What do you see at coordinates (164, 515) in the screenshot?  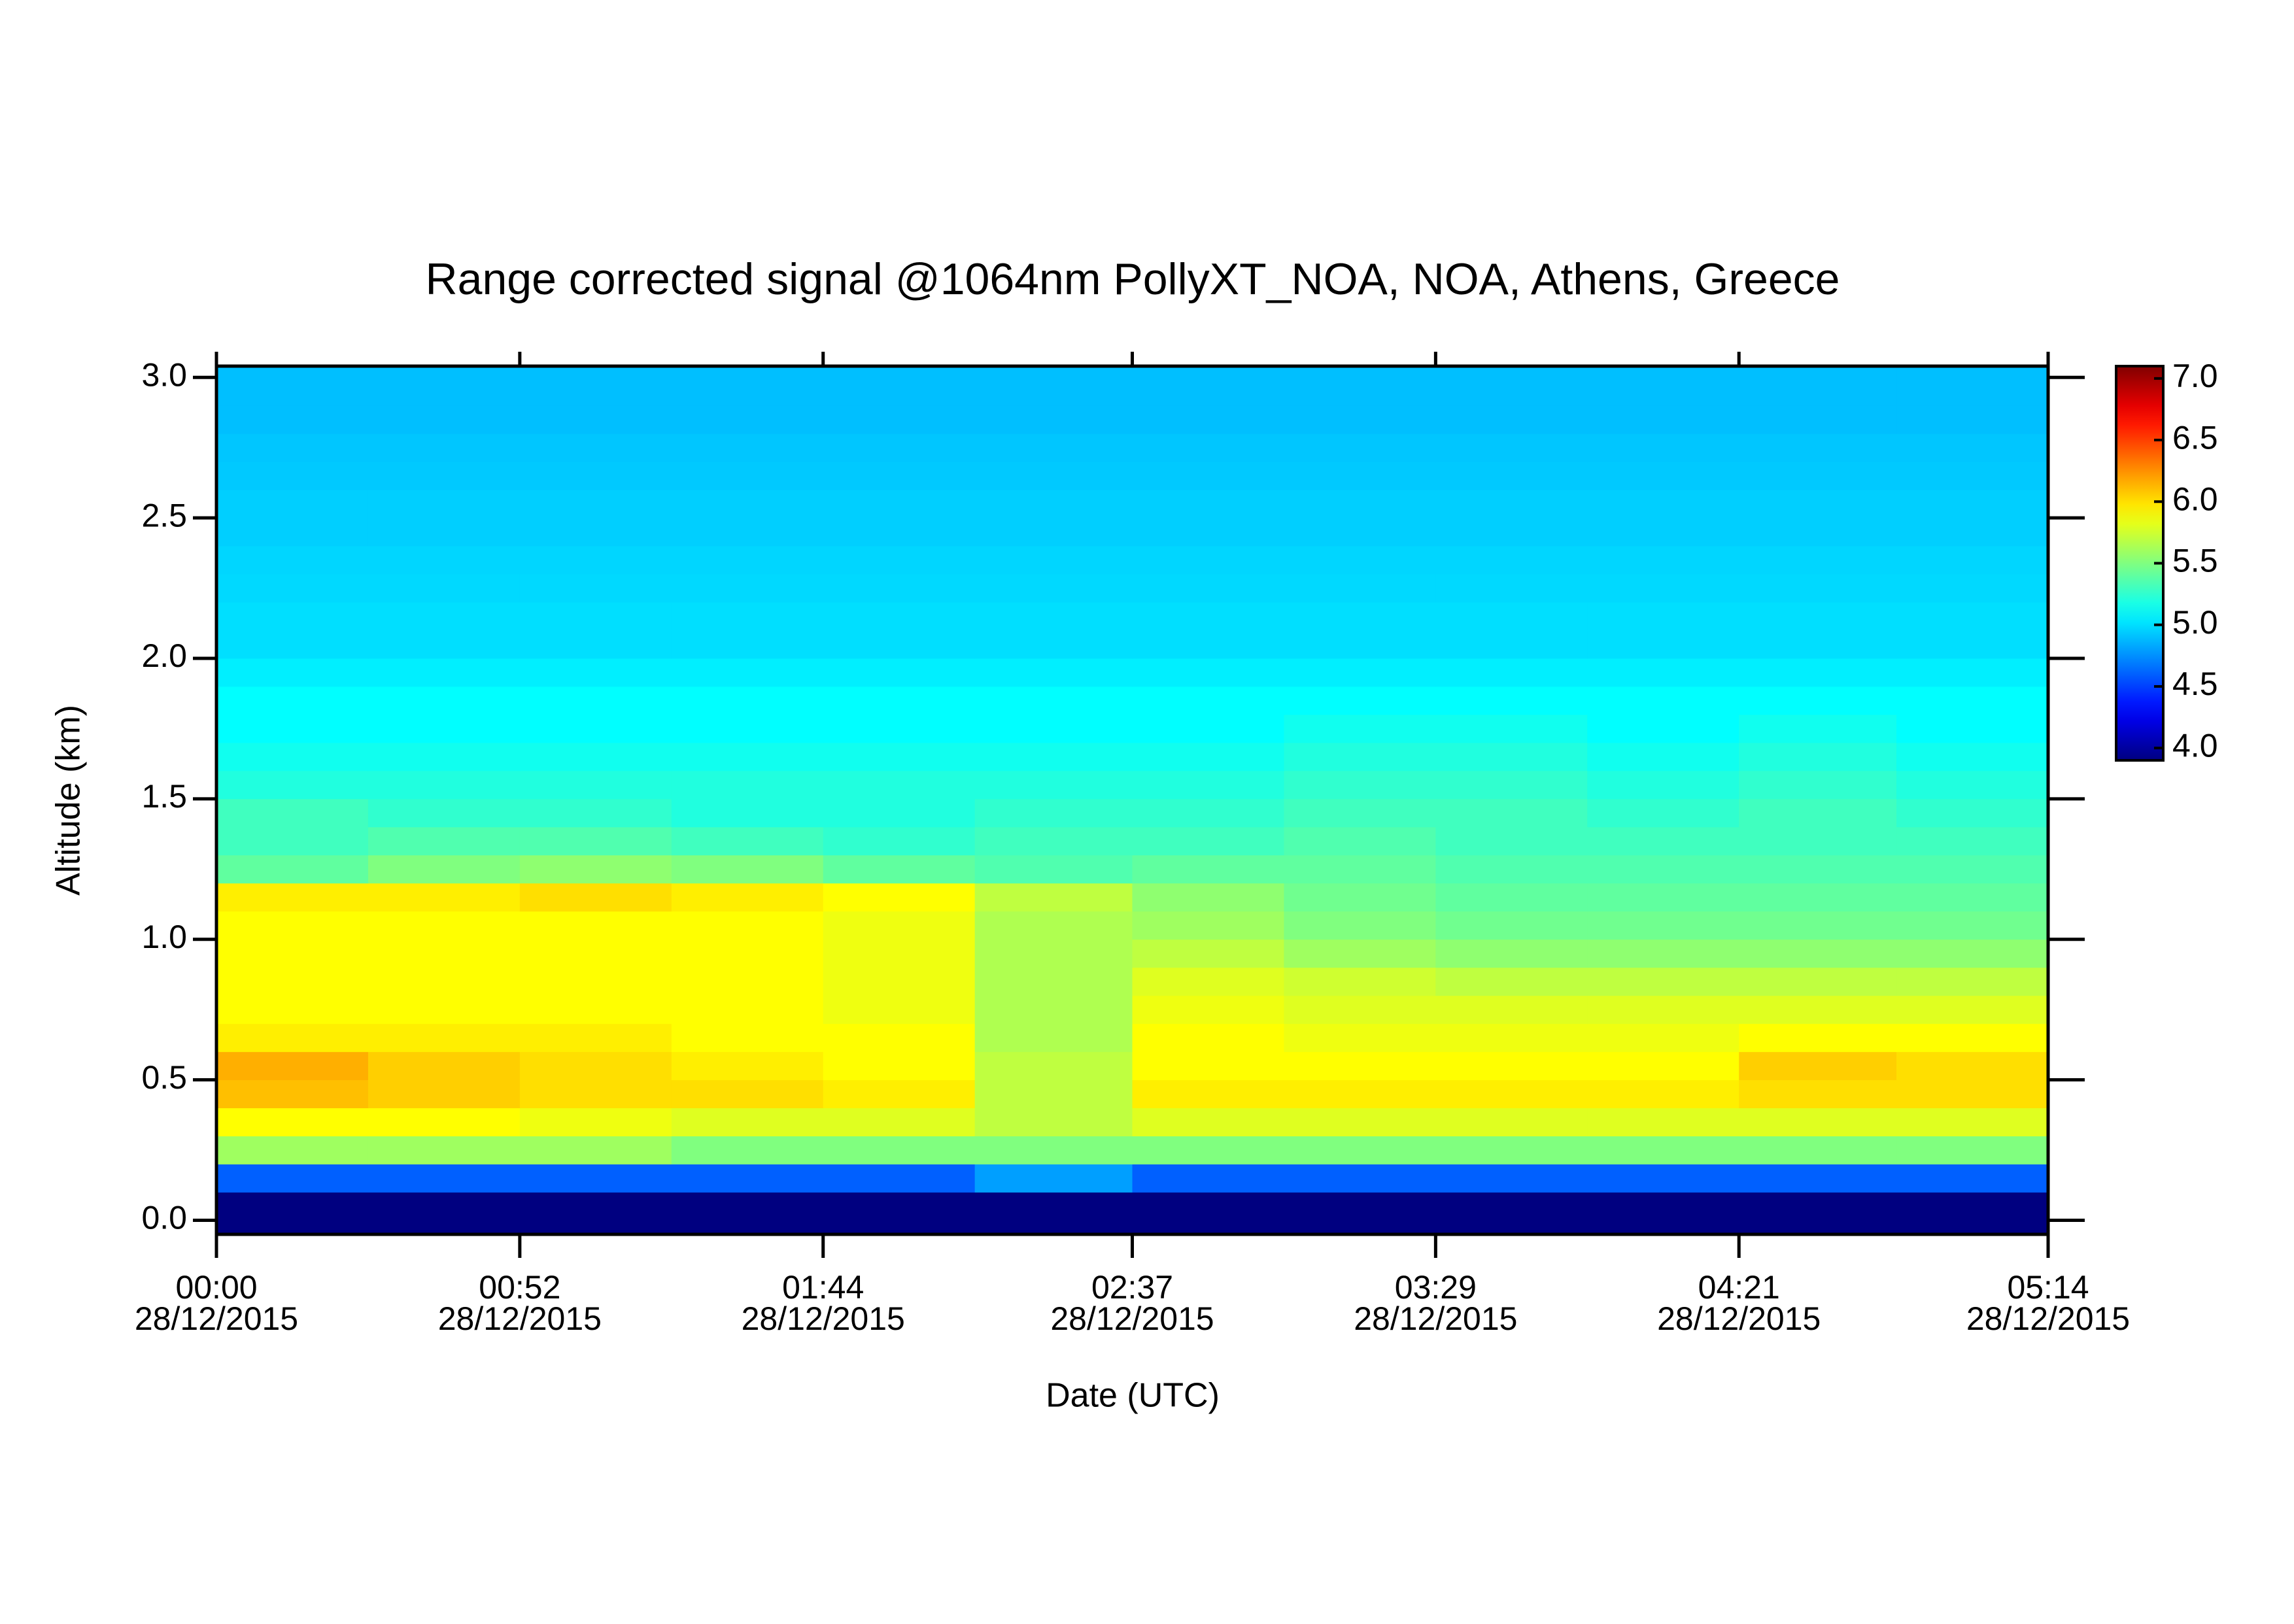 I see `y-tick-label: 2.5` at bounding box center [164, 515].